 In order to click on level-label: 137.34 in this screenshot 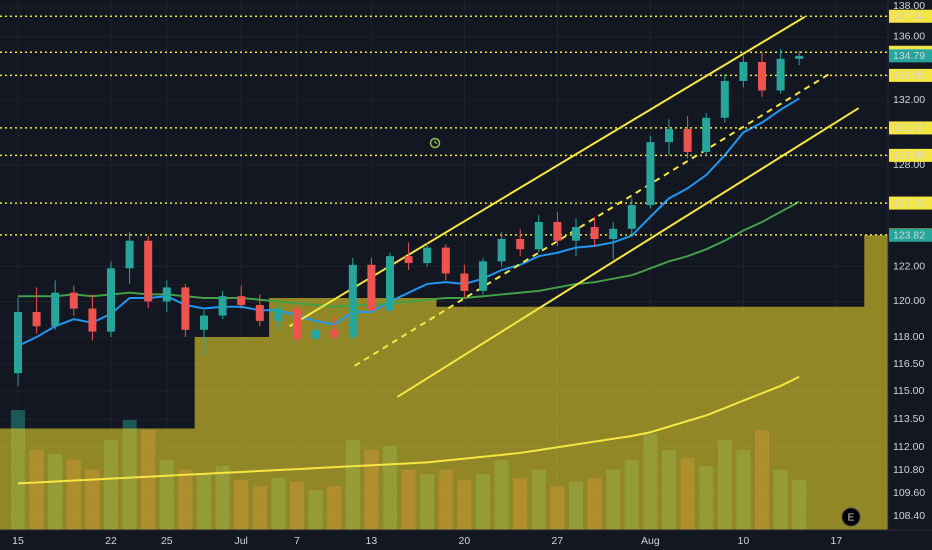, I will do `click(909, 17)`.